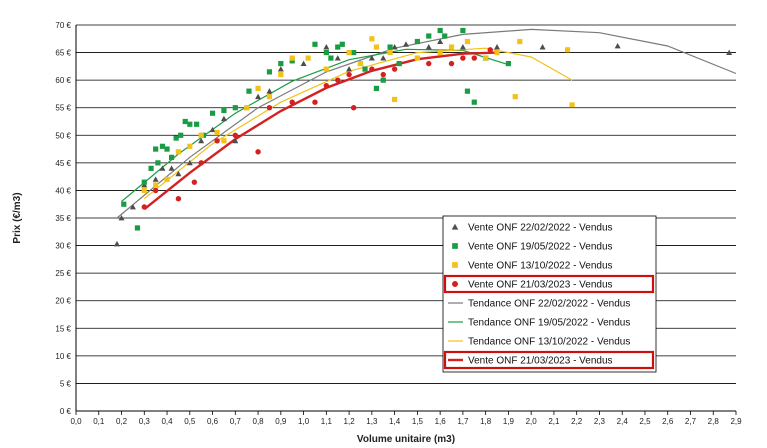 The height and width of the screenshot is (448, 767). What do you see at coordinates (63, 80) in the screenshot?
I see `y-tick-label: 60 €` at bounding box center [63, 80].